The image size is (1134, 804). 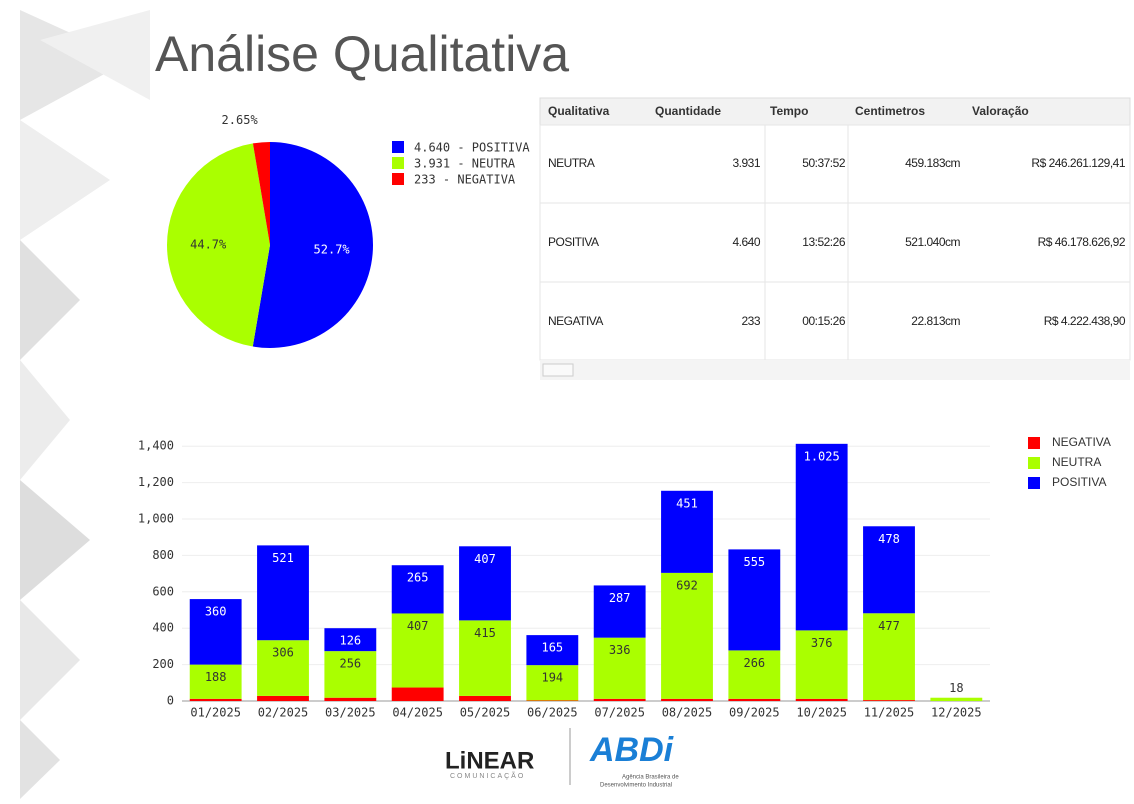 I want to click on legend-label: NEUTRA, so click(x=1076, y=462).